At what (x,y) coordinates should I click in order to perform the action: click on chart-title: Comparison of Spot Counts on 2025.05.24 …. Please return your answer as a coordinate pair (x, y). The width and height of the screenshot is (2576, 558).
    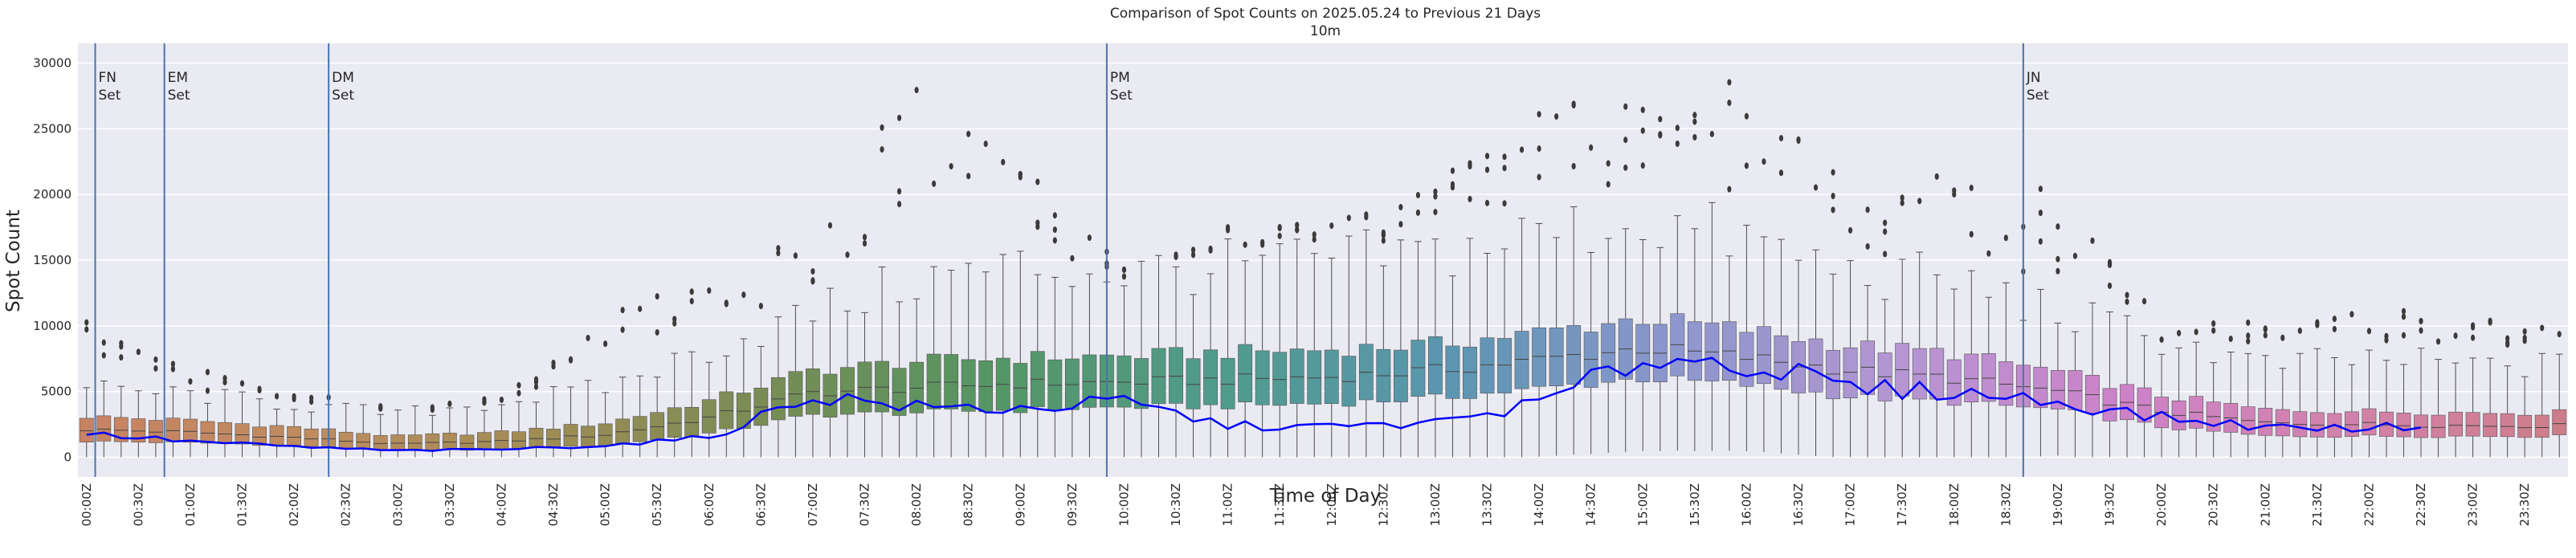
    Looking at the image, I should click on (1325, 14).